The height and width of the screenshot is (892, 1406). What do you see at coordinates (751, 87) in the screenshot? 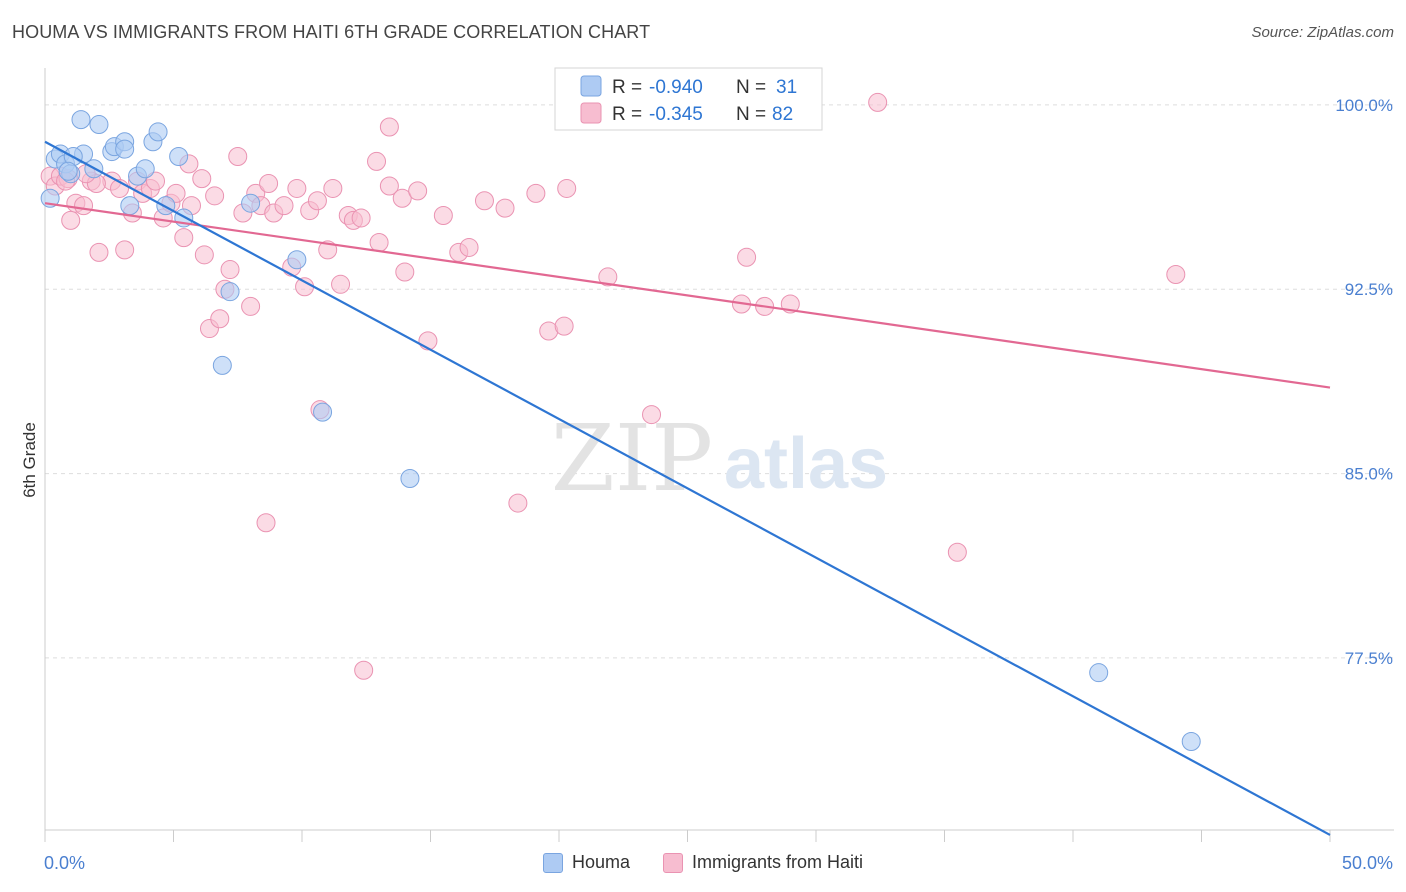
I see `houma-n-label: N =` at bounding box center [751, 87].